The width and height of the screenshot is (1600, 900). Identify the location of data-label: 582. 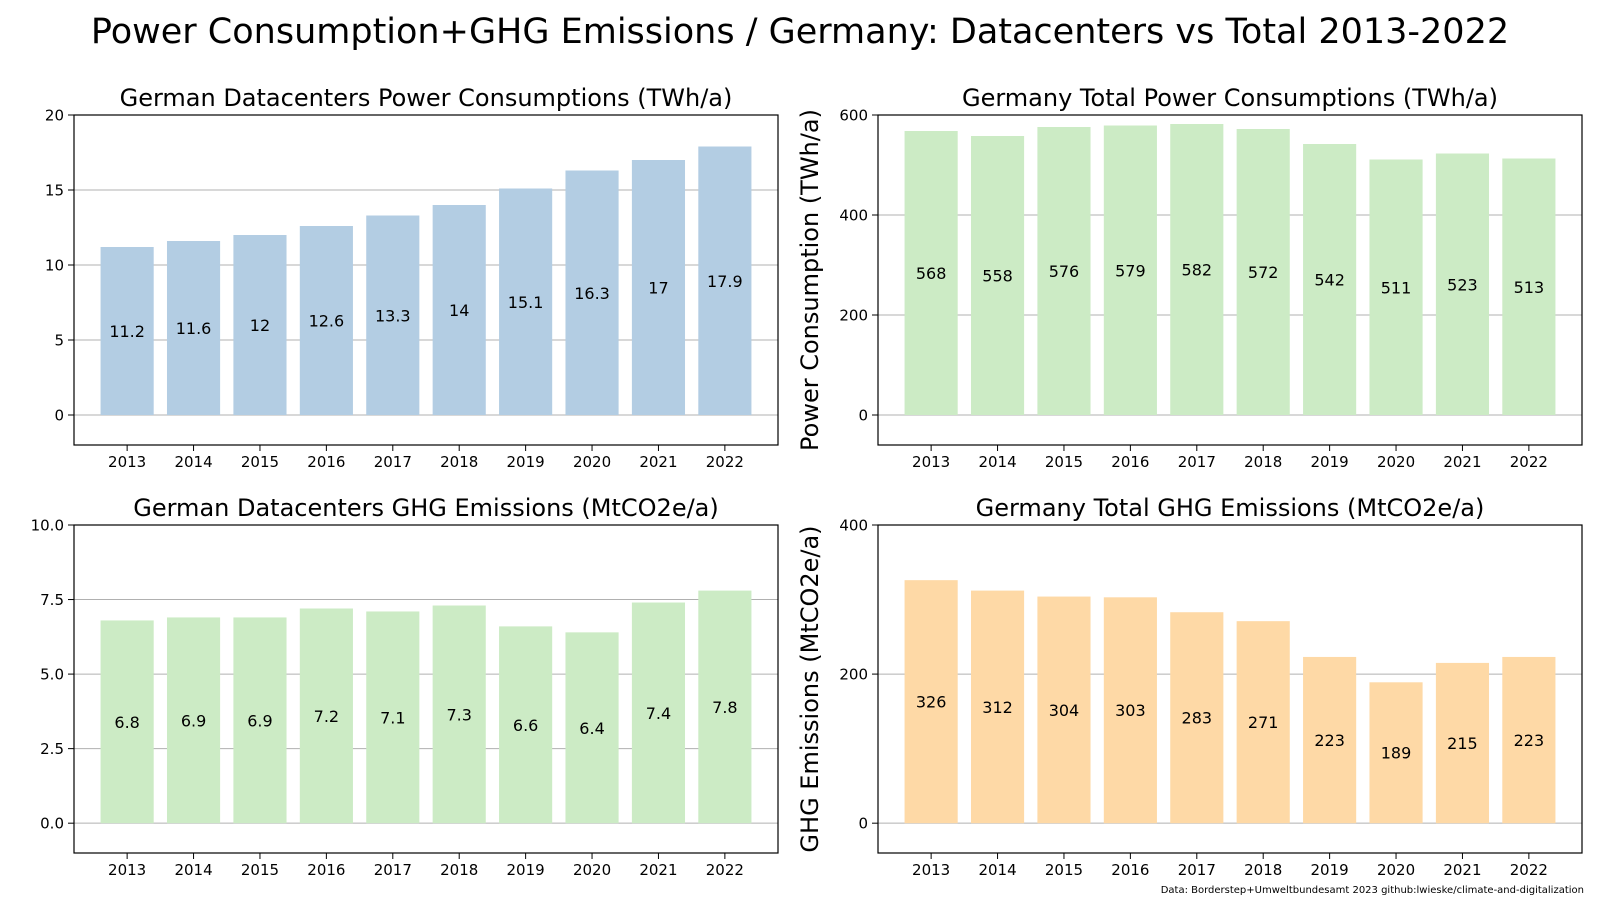
(1197, 270).